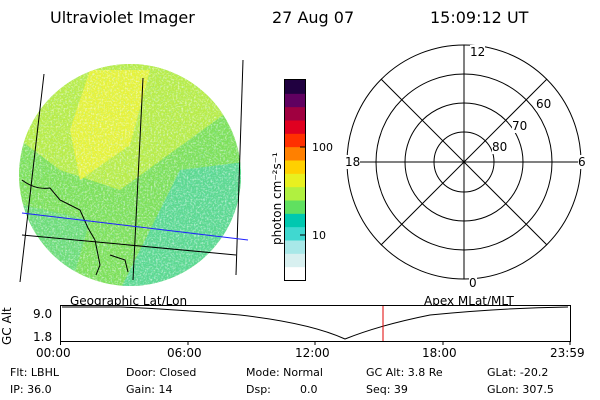 This screenshot has width=600, height=400. Describe the element at coordinates (122, 17) in the screenshot. I see `instrument-title: Ultraviolet Imager` at that location.